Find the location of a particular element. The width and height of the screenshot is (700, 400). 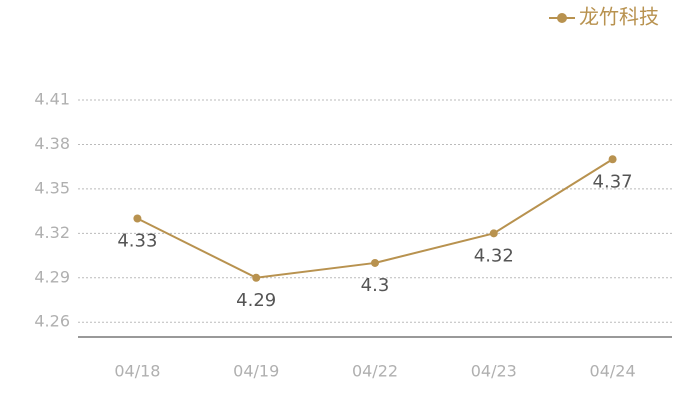

y-tick-label: 4.29 is located at coordinates (52, 276).